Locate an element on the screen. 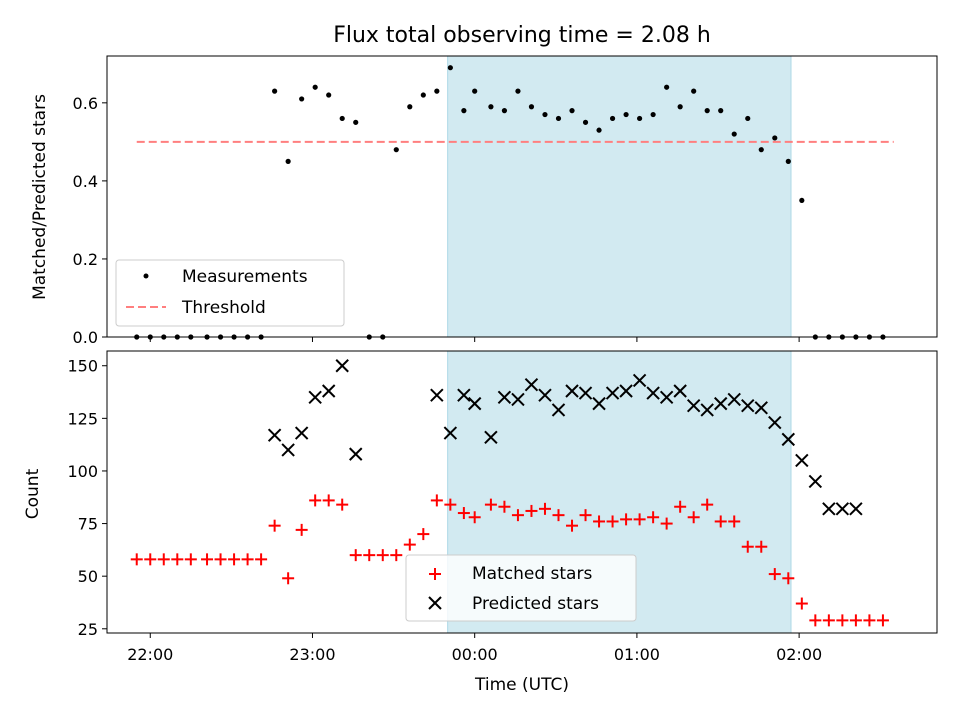 This screenshot has width=960, height=720. y-tick-label: 75 is located at coordinates (88, 524).